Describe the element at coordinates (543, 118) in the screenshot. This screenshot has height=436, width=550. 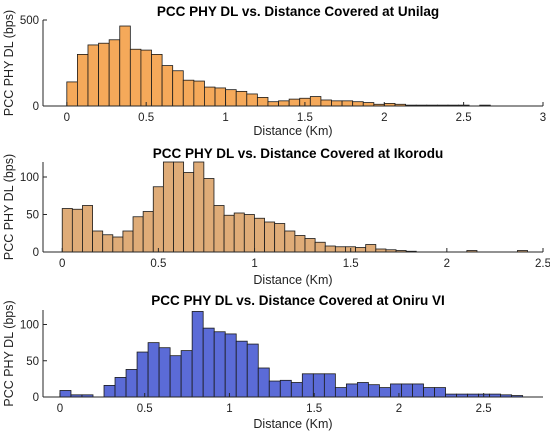
I see `x-tick-label: 3` at that location.